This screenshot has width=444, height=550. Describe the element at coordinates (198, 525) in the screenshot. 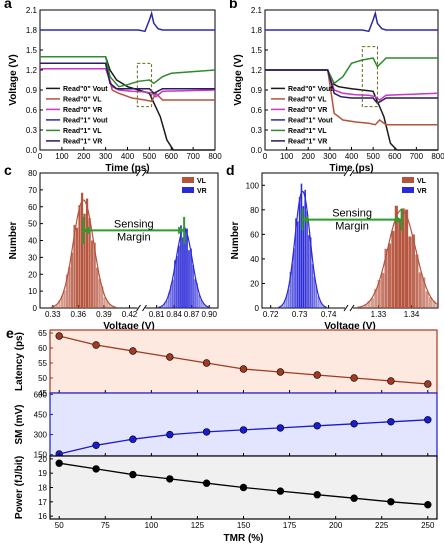

I see `x-tick-label: 125` at that location.